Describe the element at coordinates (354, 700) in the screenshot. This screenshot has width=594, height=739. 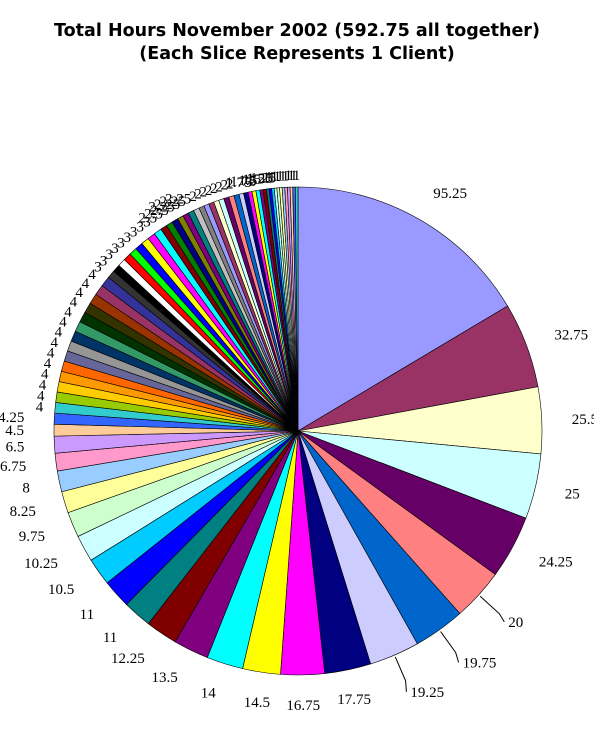
I see `slice-label: 17.75` at that location.